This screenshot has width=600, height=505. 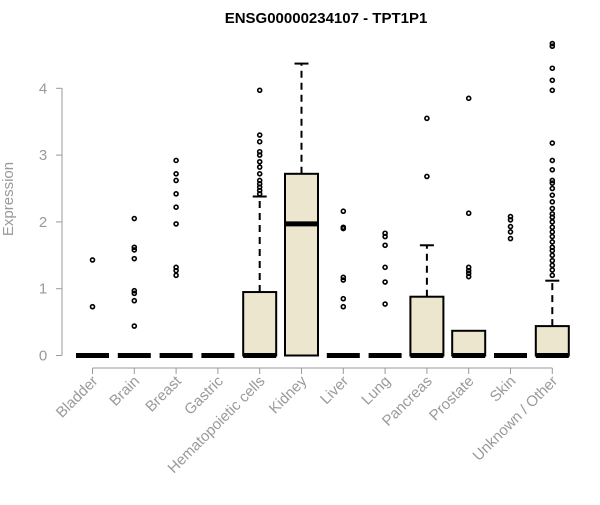 What do you see at coordinates (43, 155) in the screenshot?
I see `y-tick-label: 3` at bounding box center [43, 155].